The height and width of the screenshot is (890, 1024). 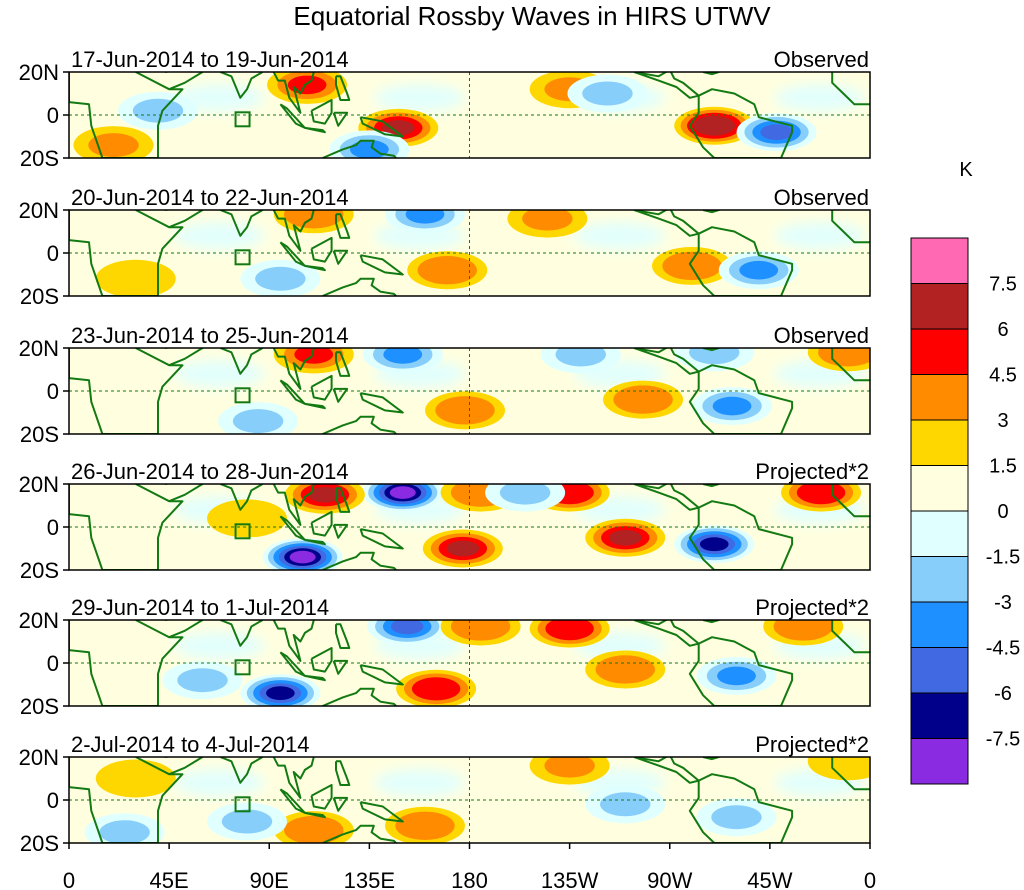 I want to click on colorbar-units: K, so click(x=966, y=170).